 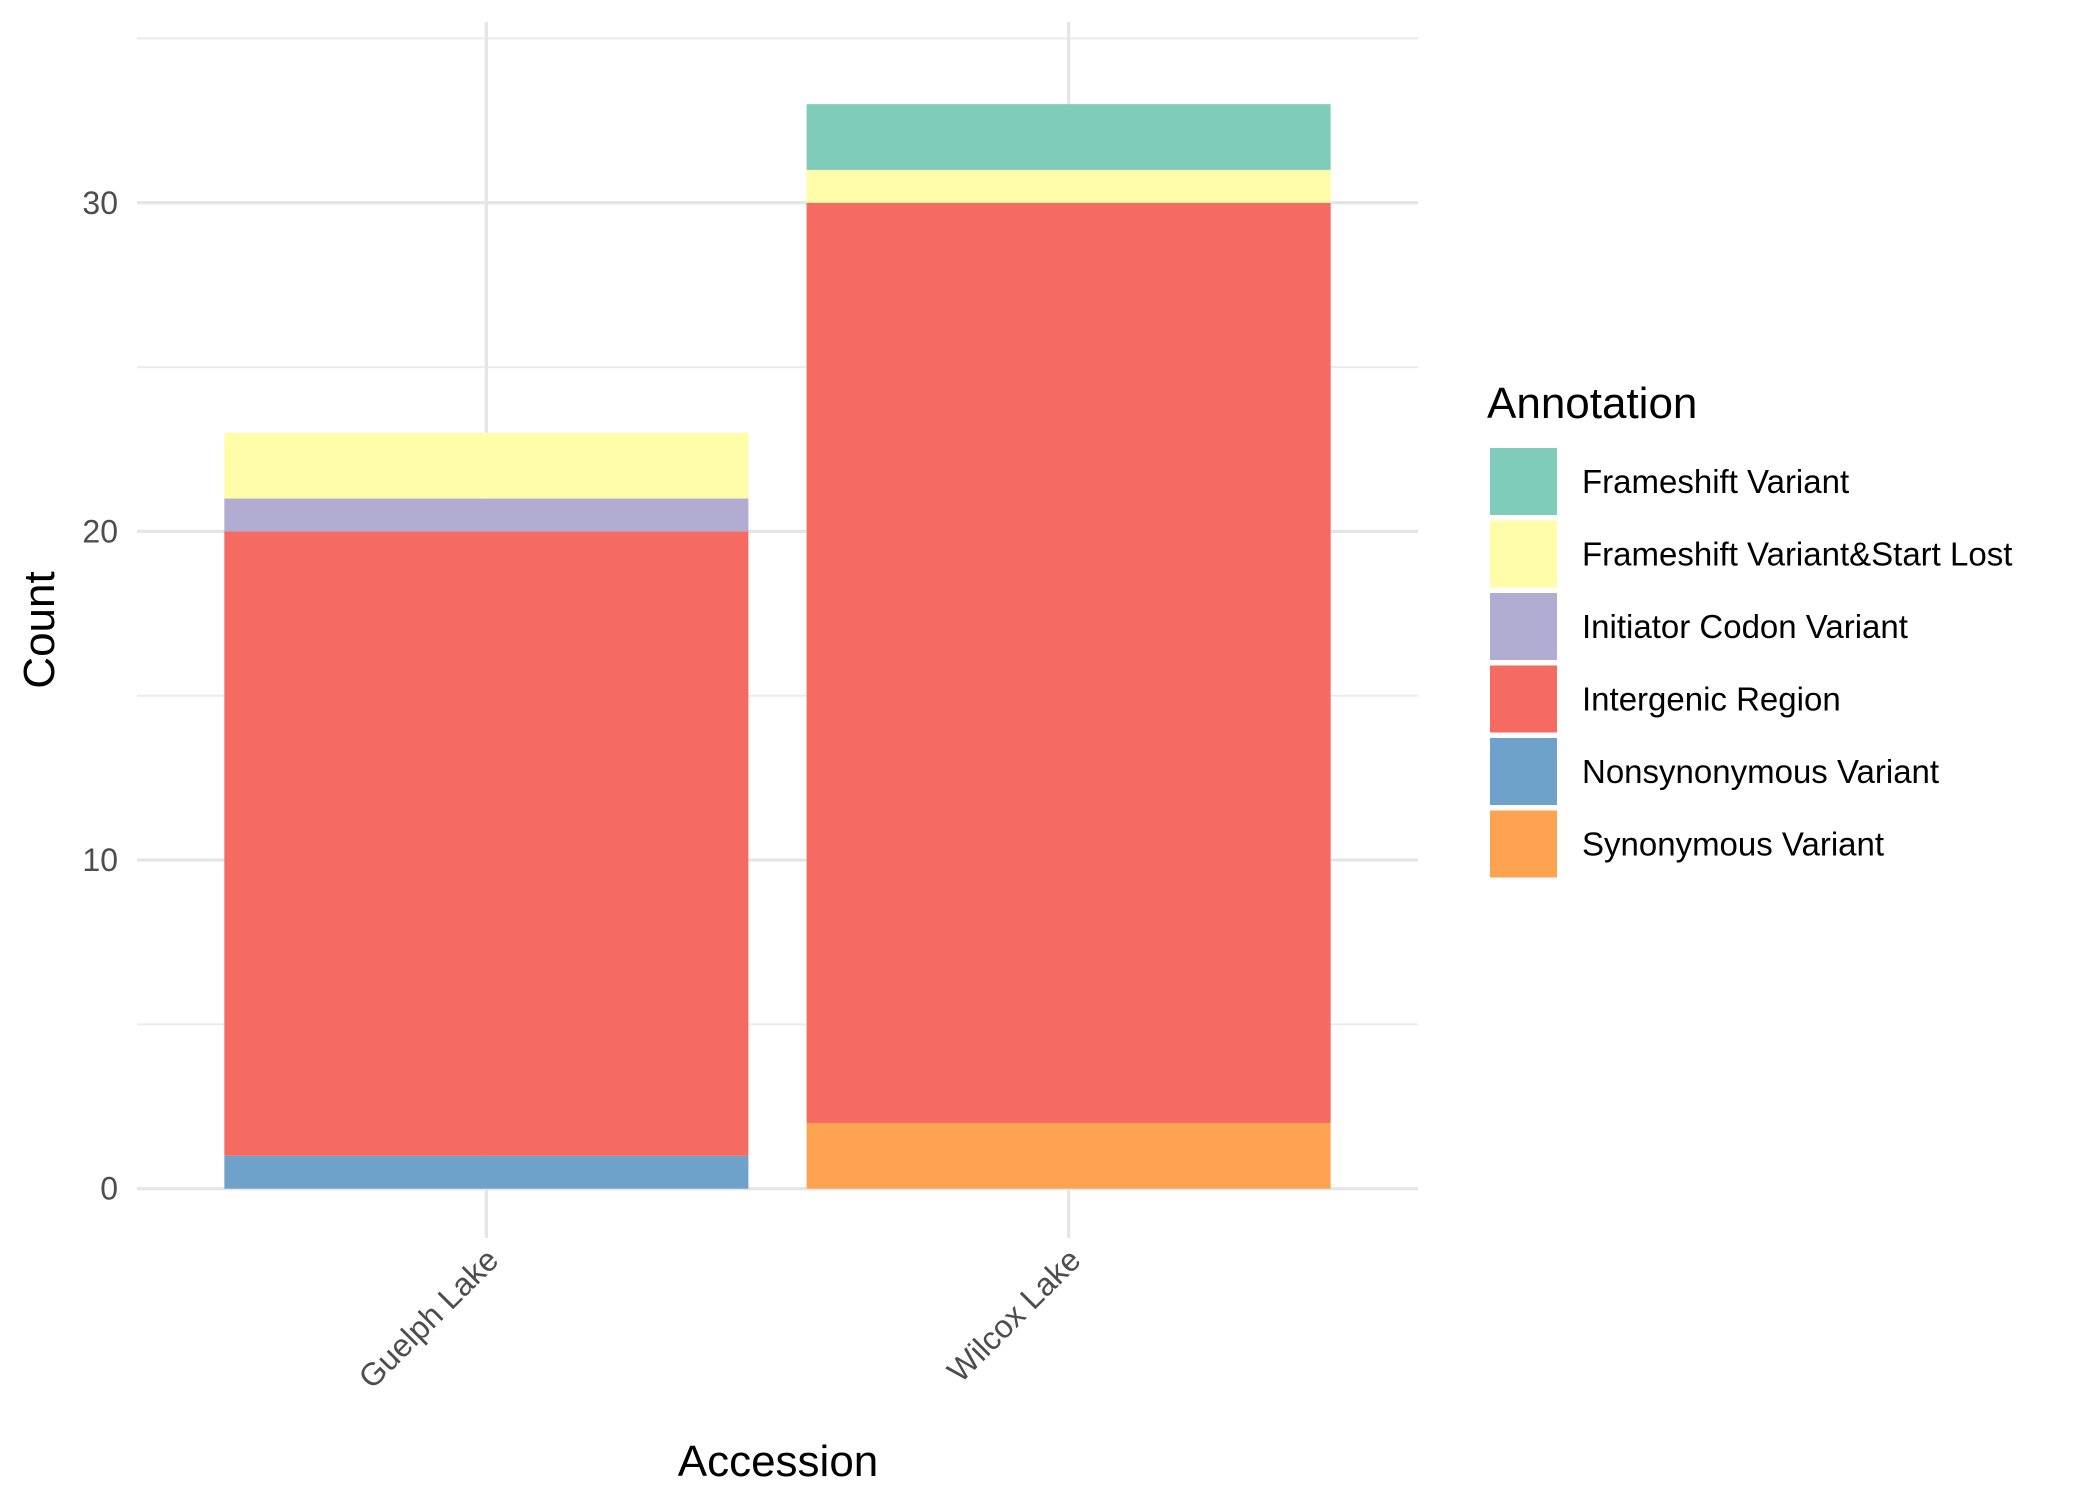 I want to click on x-tick-label-wilcox-lake: Wilcox Lake, so click(x=1013, y=1314).